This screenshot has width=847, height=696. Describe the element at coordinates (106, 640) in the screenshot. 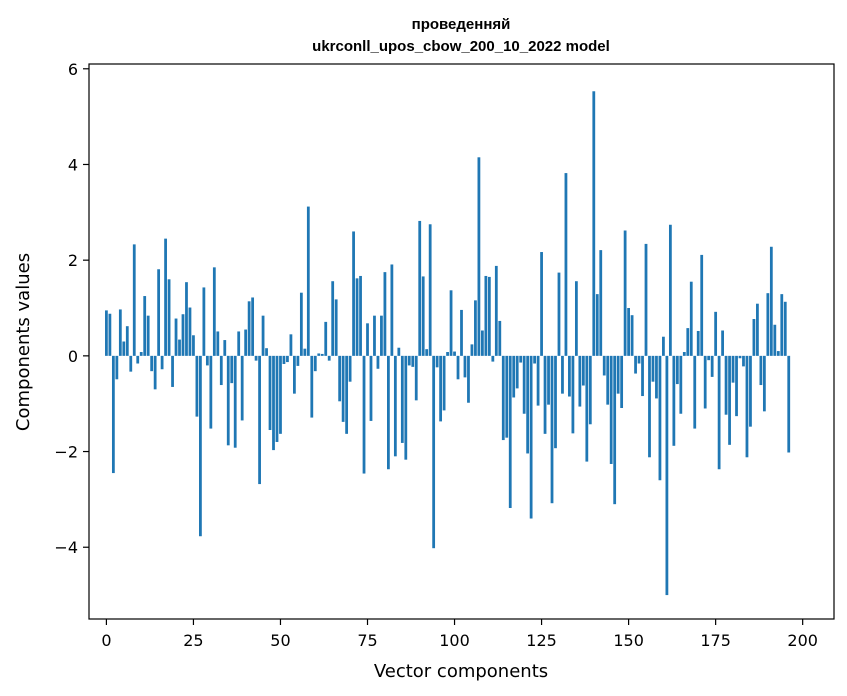

I see `x-tick-label: 0` at that location.